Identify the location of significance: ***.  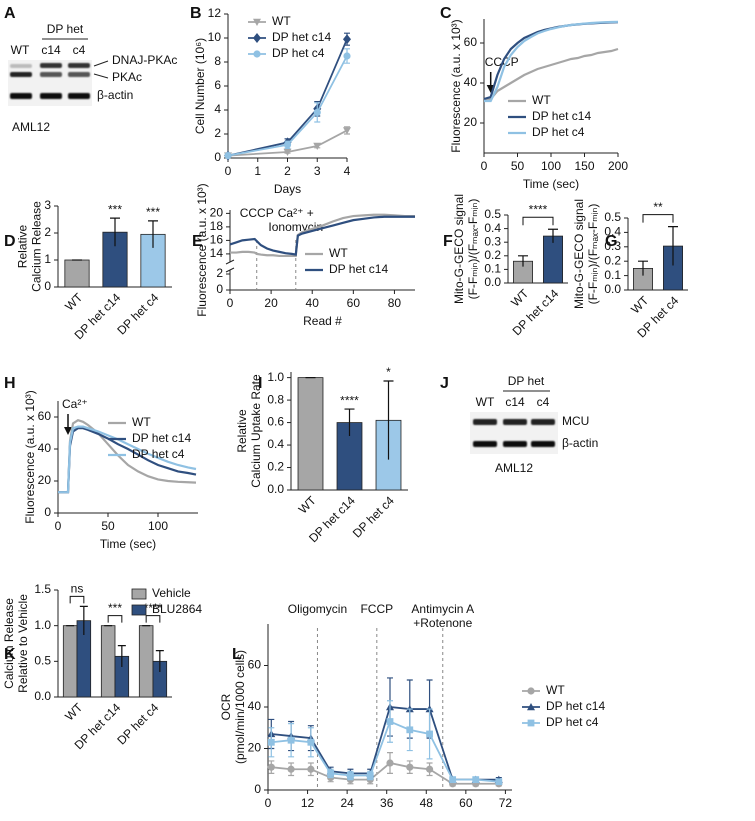
(153, 212).